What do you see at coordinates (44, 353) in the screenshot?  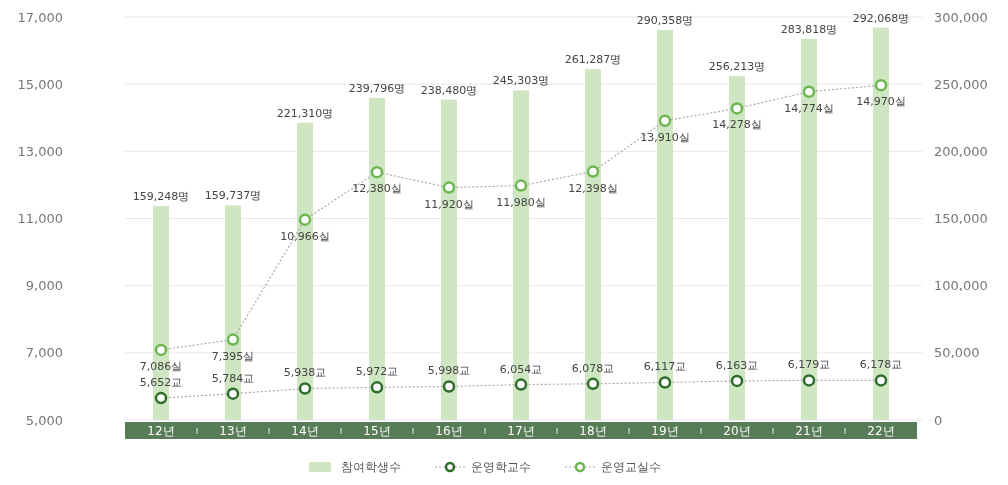 I see `y-tick-label: 7,000` at bounding box center [44, 353].